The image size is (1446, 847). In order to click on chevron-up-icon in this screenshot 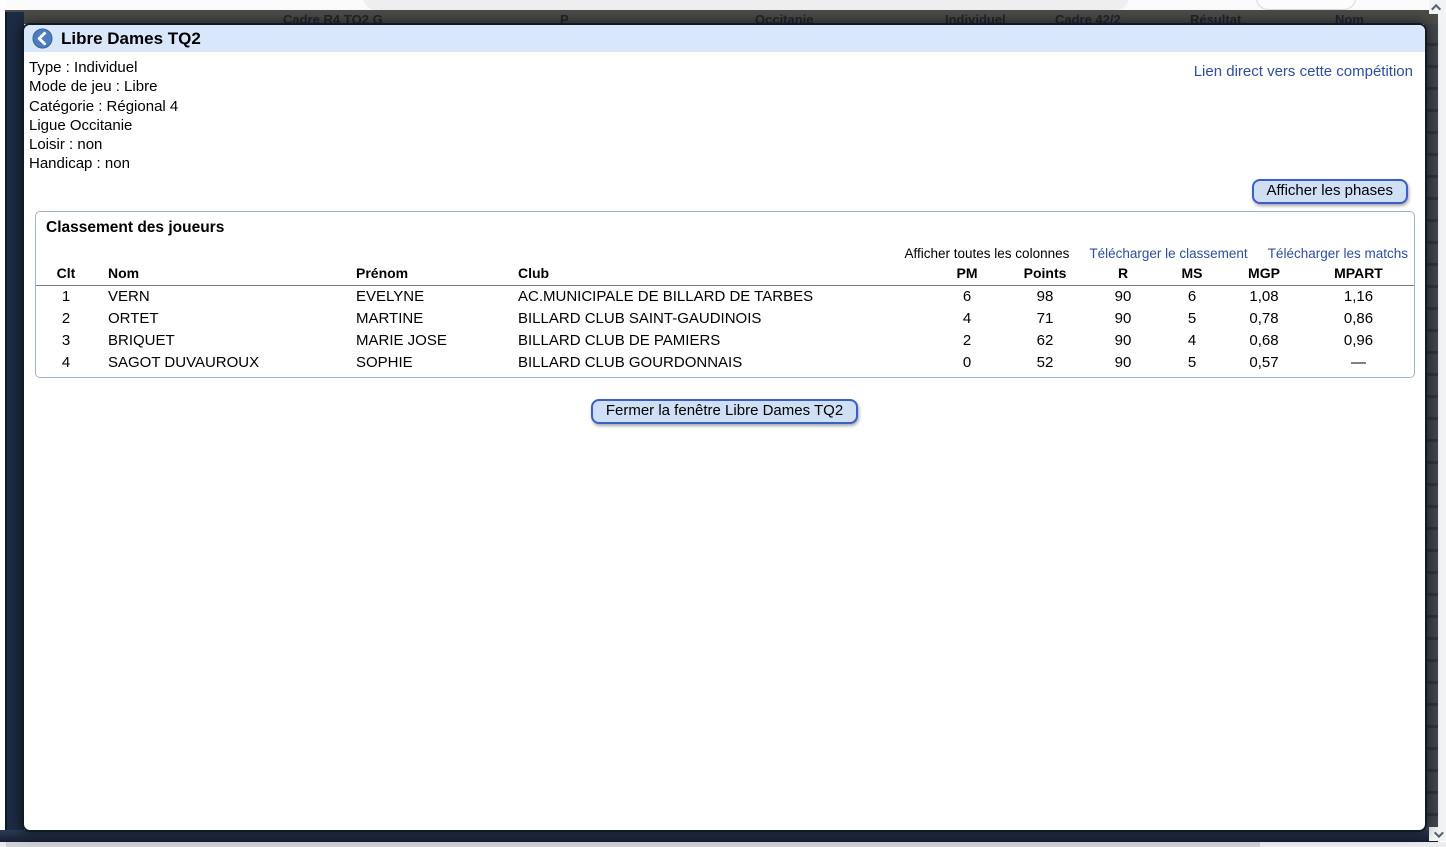, I will do `click(1436, 8)`.